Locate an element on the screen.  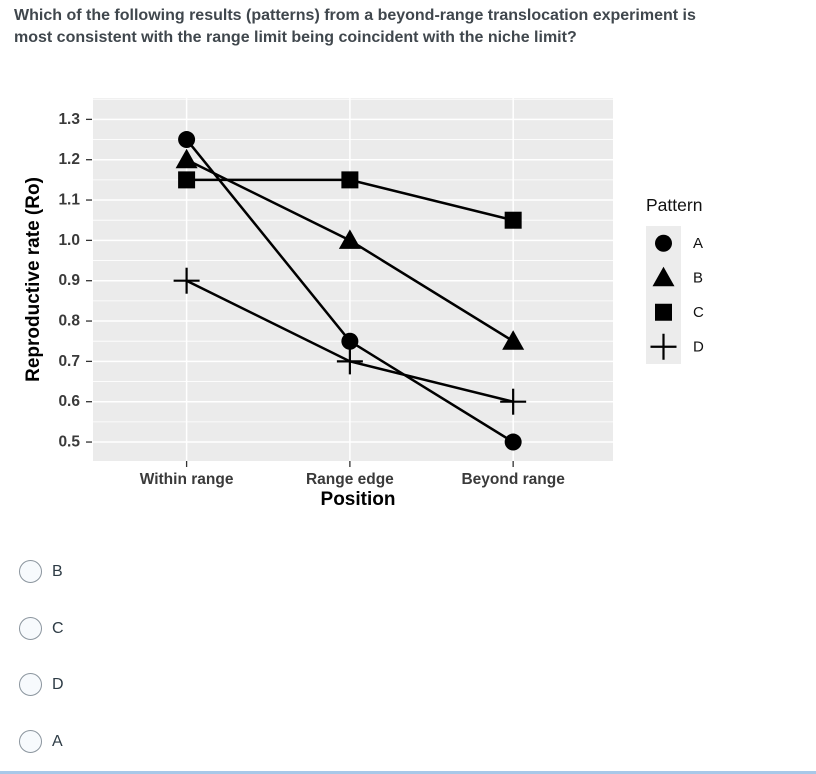
option-label: A is located at coordinates (57, 741).